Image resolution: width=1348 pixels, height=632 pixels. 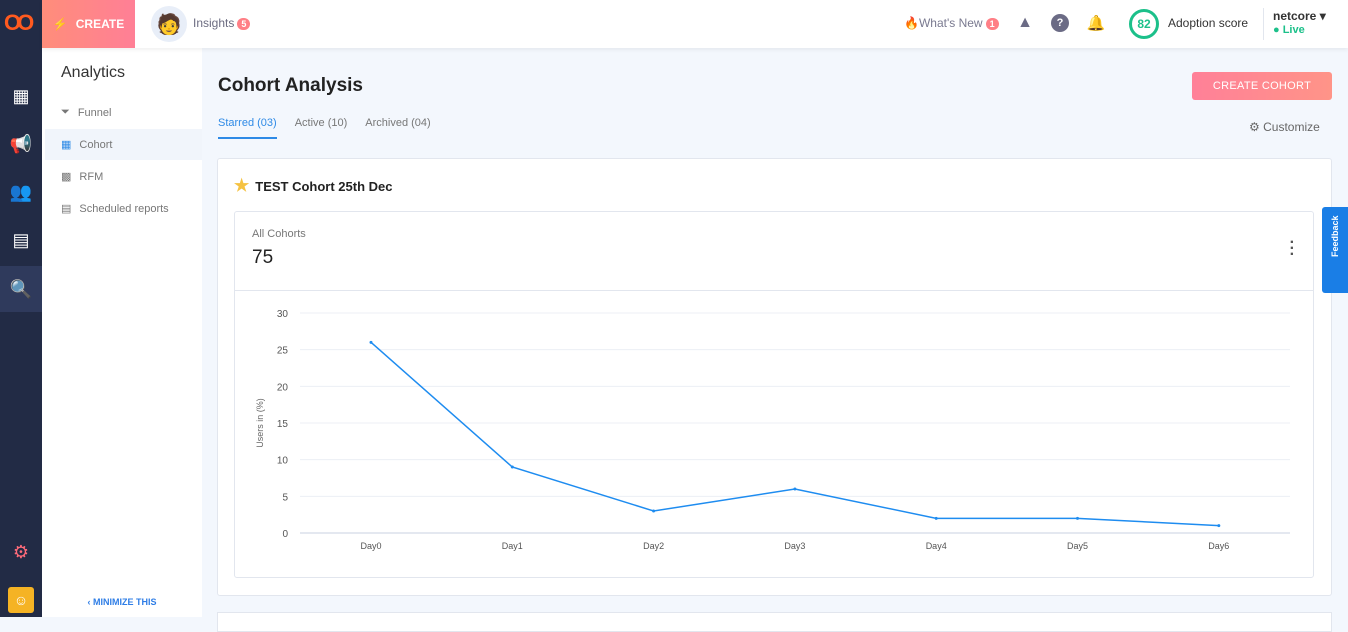 What do you see at coordinates (21, 191) in the screenshot?
I see `users-icon: 👥` at bounding box center [21, 191].